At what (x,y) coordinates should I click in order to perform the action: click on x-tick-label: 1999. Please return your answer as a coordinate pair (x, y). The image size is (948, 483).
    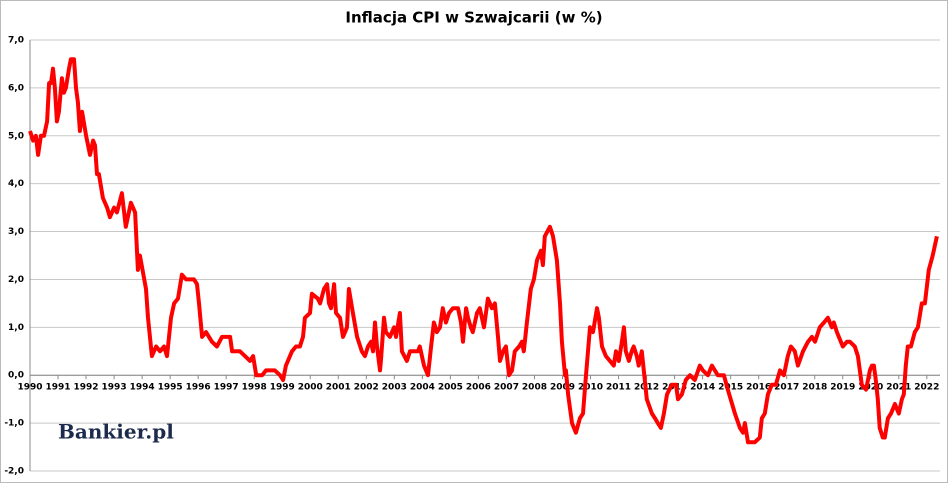
    Looking at the image, I should click on (282, 388).